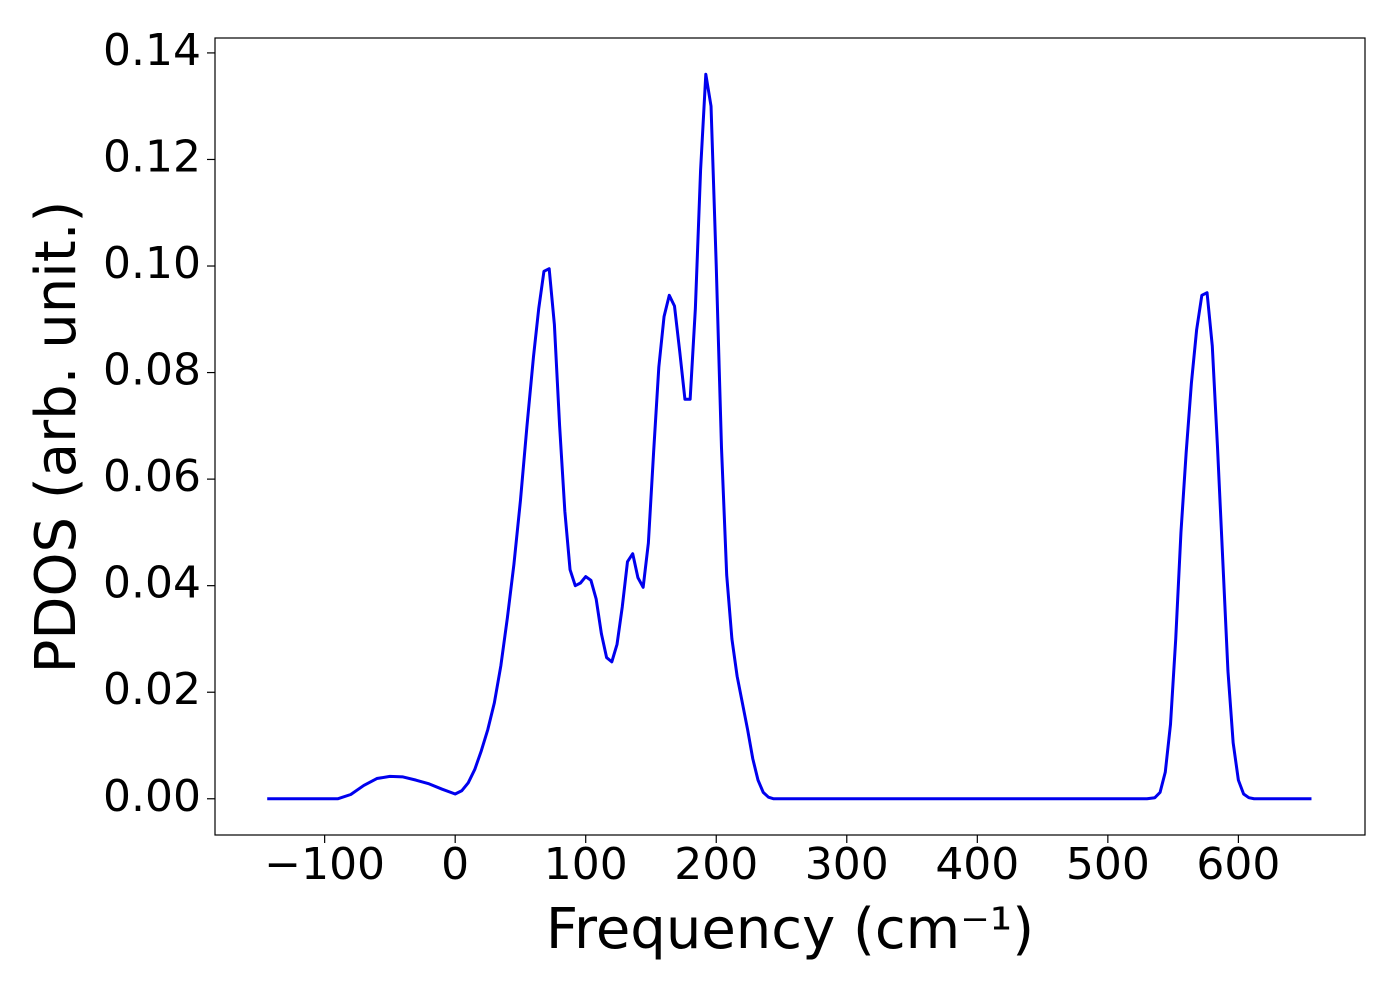 This screenshot has height=1000, width=1400. What do you see at coordinates (790, 929) in the screenshot?
I see `x-axis-label: Frequency (cm⁻¹)` at bounding box center [790, 929].